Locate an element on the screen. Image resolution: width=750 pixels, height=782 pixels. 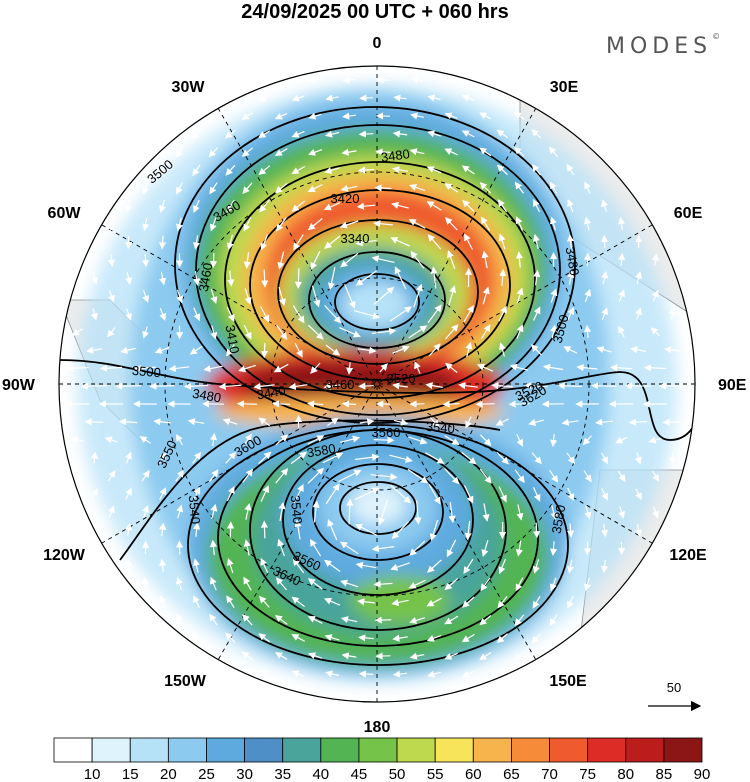
contour-label: 3460 is located at coordinates (206, 277).